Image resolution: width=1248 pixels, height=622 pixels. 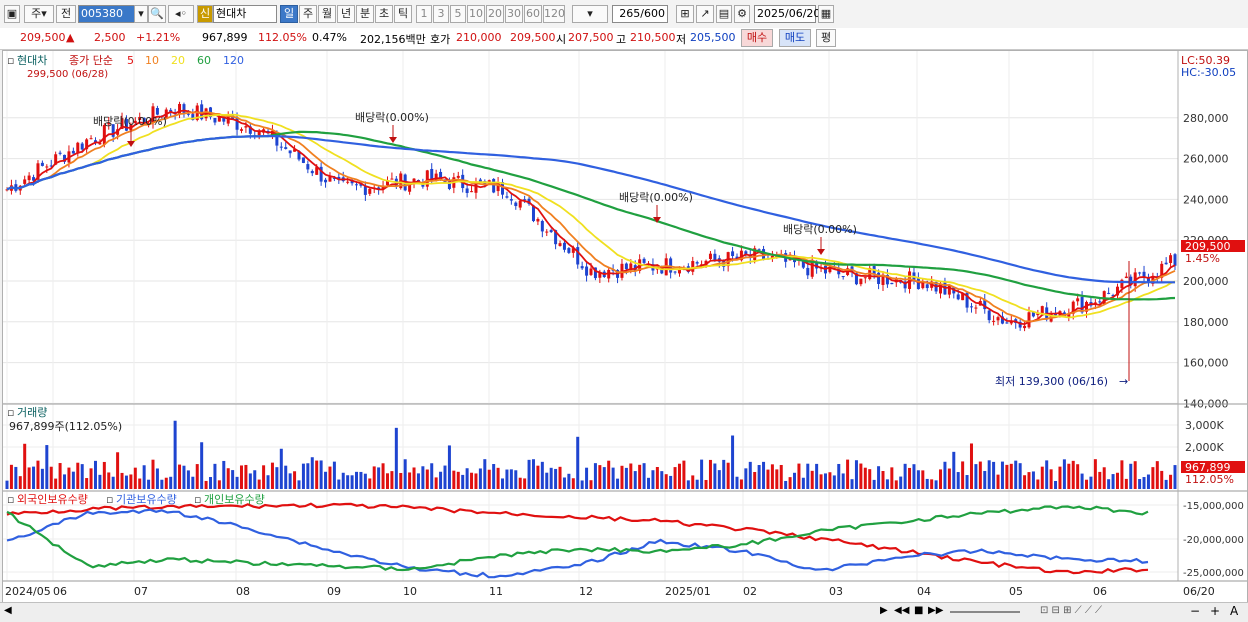 I want to click on dividend-arrowhead, so click(x=131, y=144).